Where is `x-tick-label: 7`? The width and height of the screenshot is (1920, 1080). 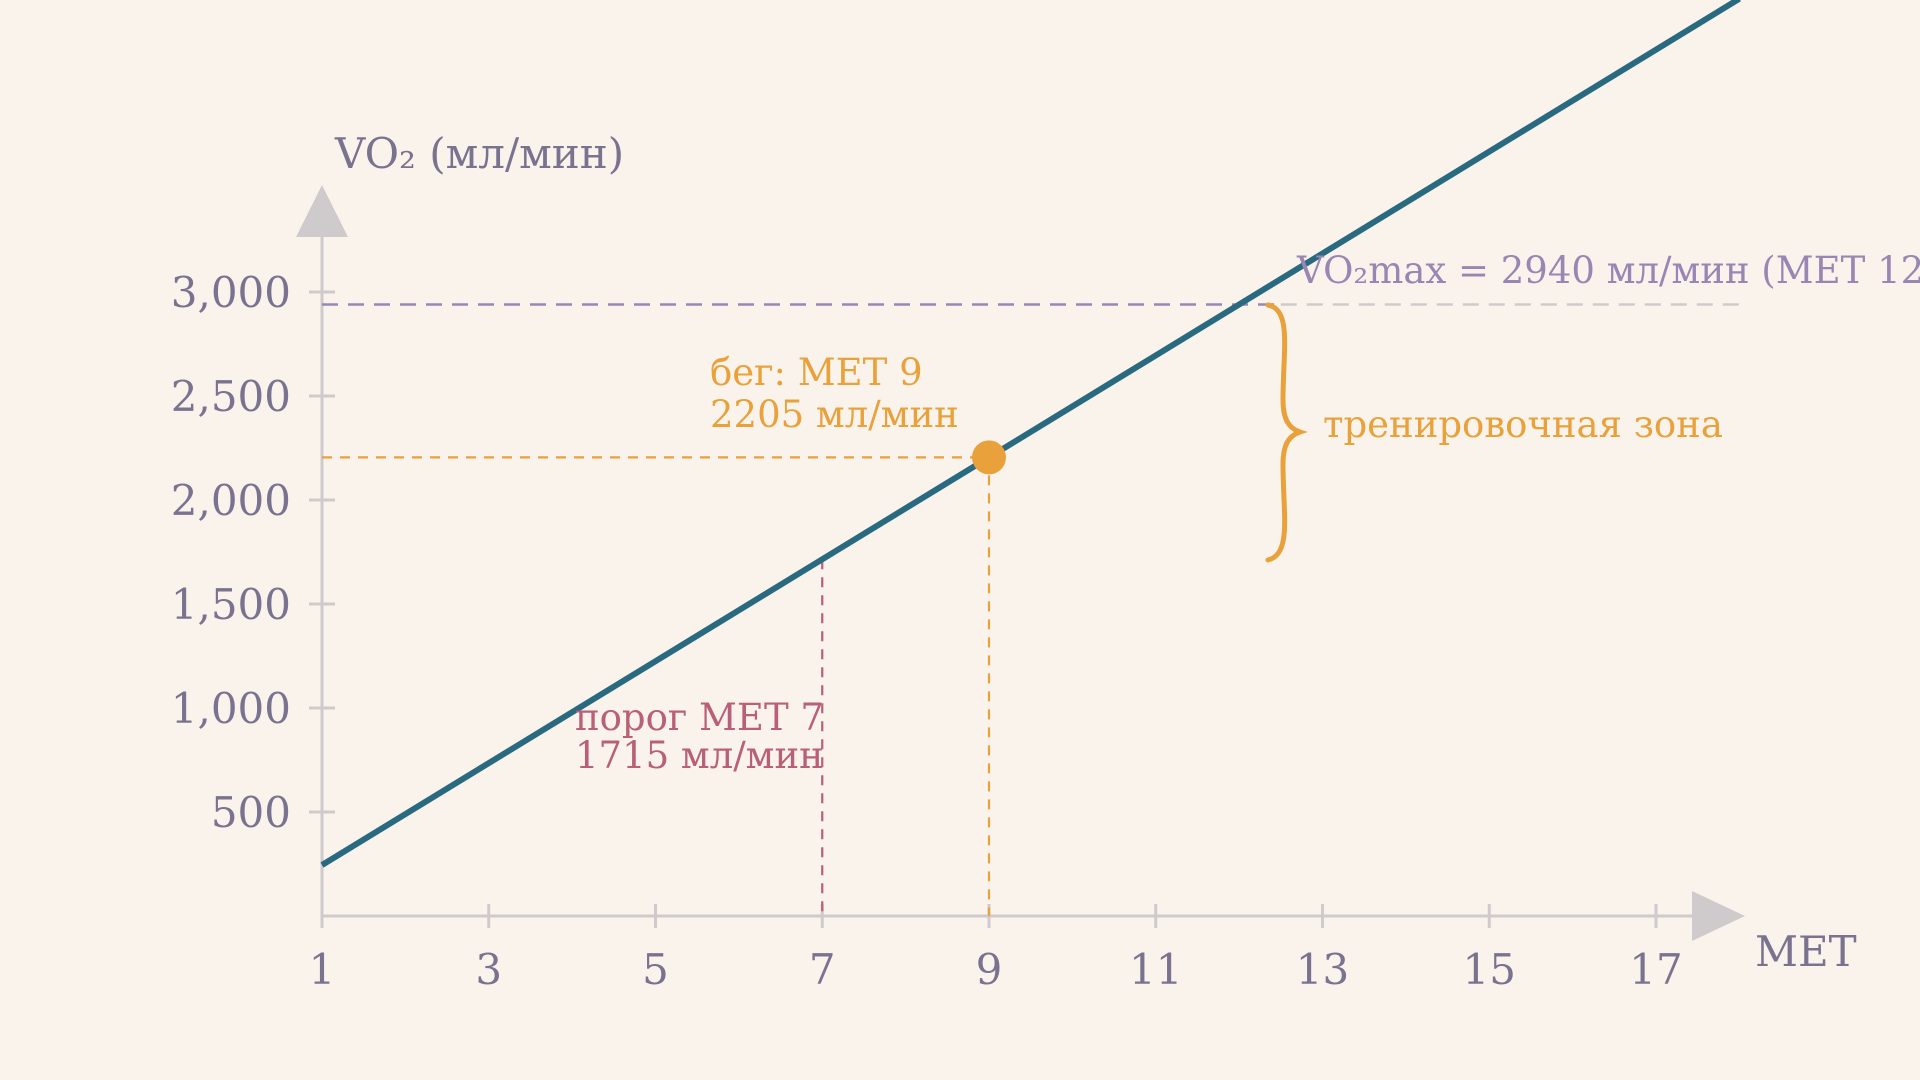 x-tick-label: 7 is located at coordinates (822, 969).